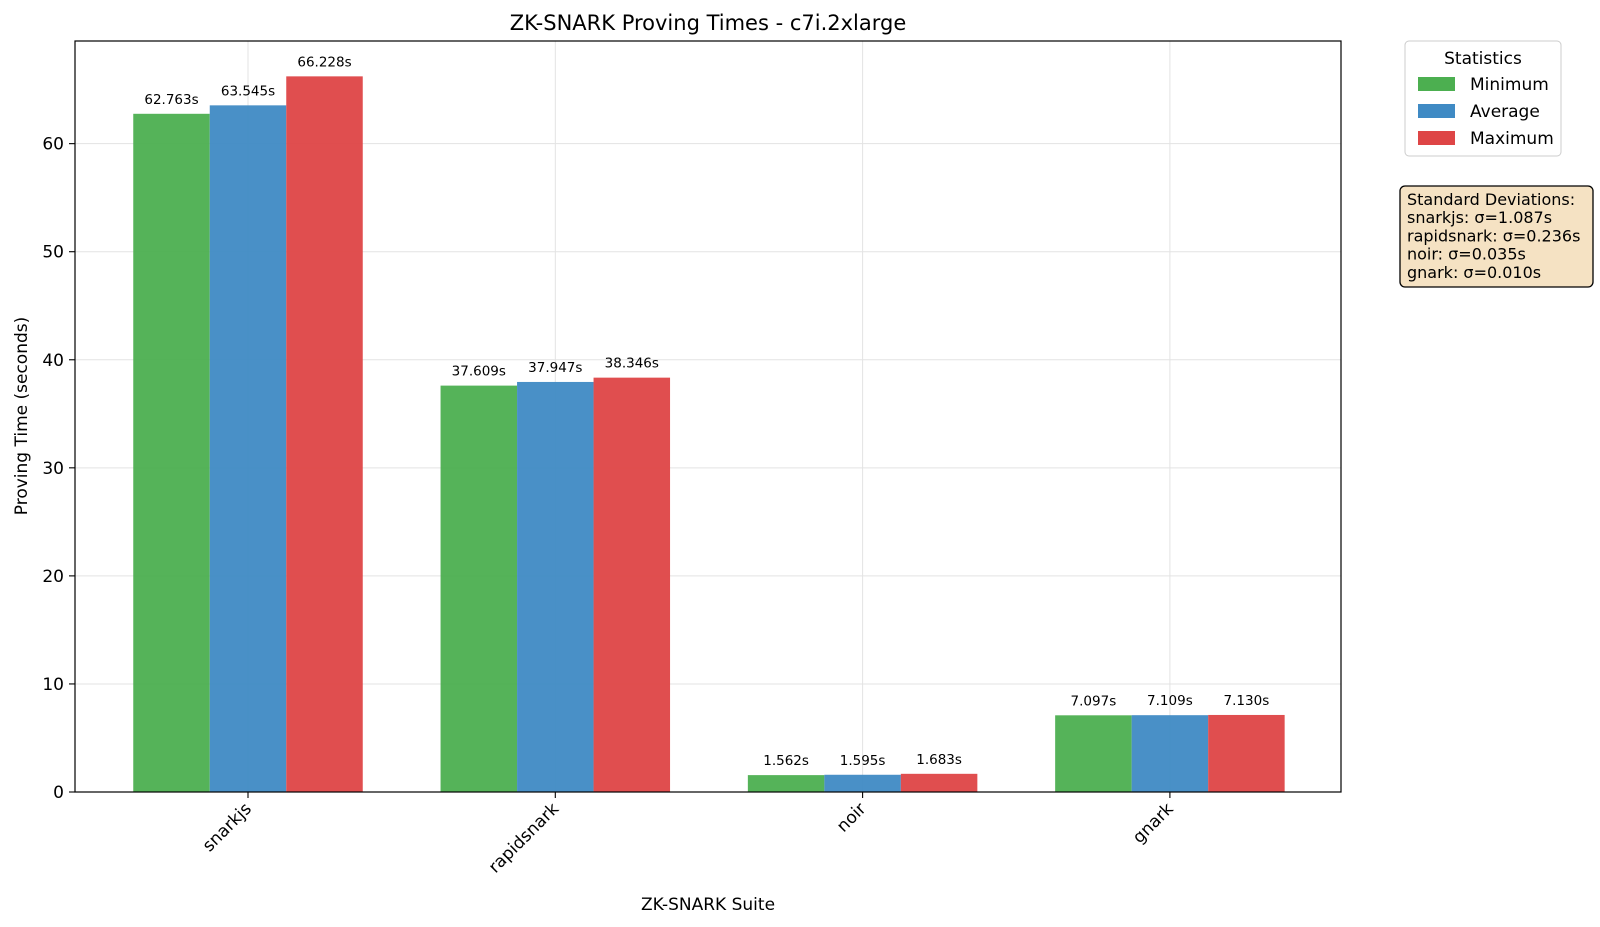  I want to click on bar-value-label: 1.562s, so click(786, 761).